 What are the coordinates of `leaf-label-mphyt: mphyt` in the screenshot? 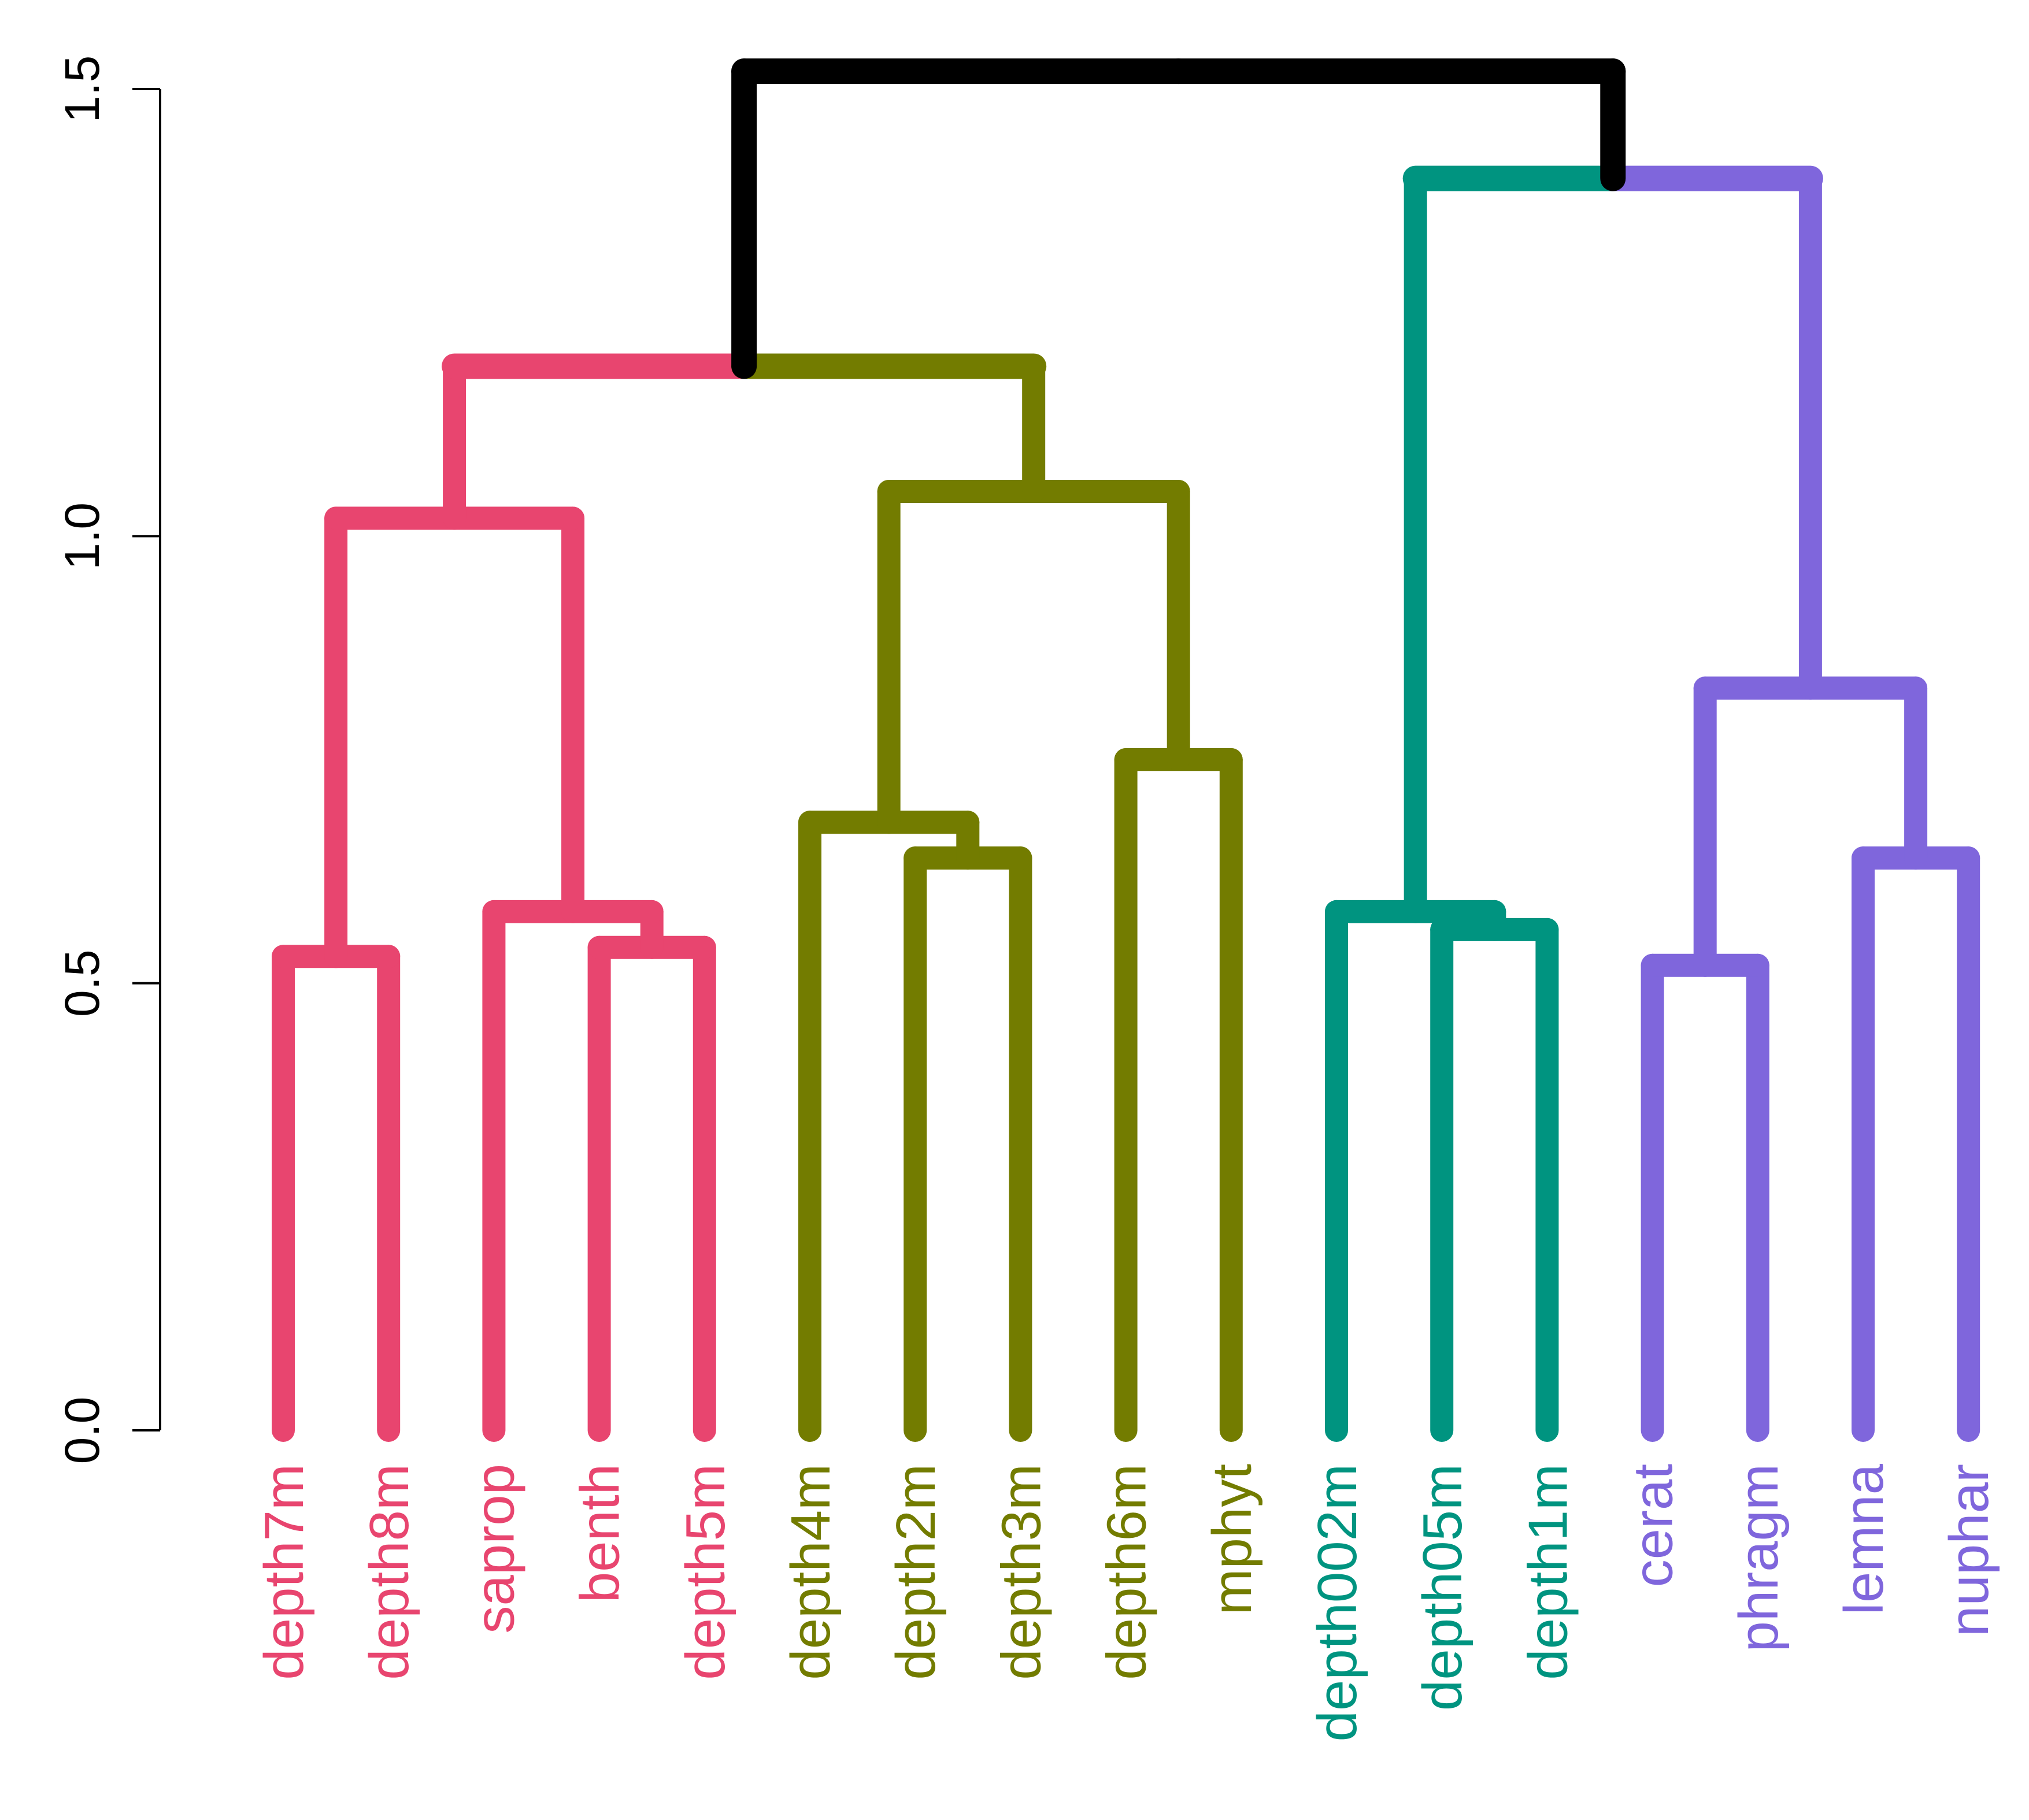 It's located at (1232, 1540).